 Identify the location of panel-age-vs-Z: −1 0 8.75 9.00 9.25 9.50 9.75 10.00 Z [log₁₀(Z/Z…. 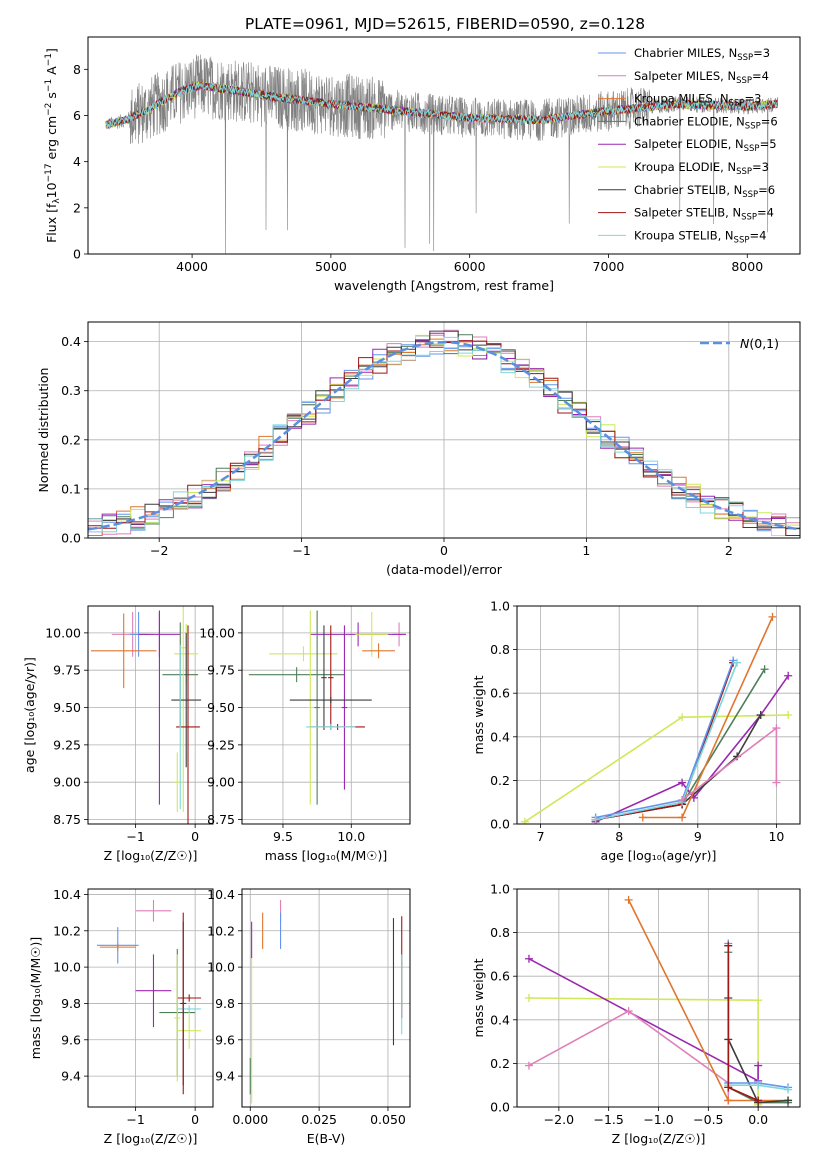
(118, 734).